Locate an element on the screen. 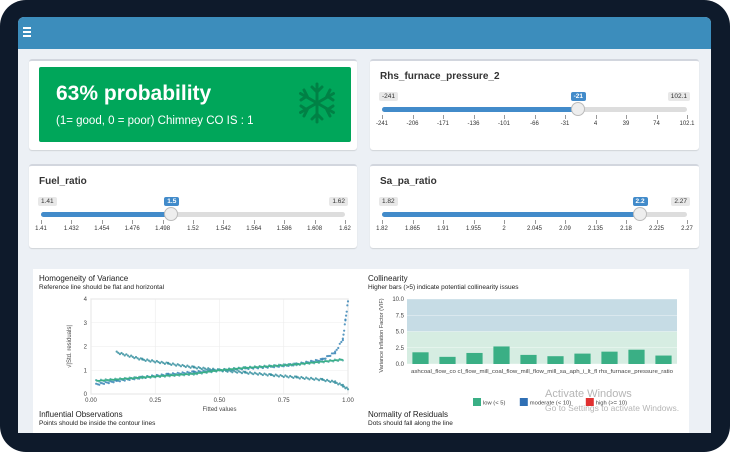  sapa-slider-handle is located at coordinates (639, 214).